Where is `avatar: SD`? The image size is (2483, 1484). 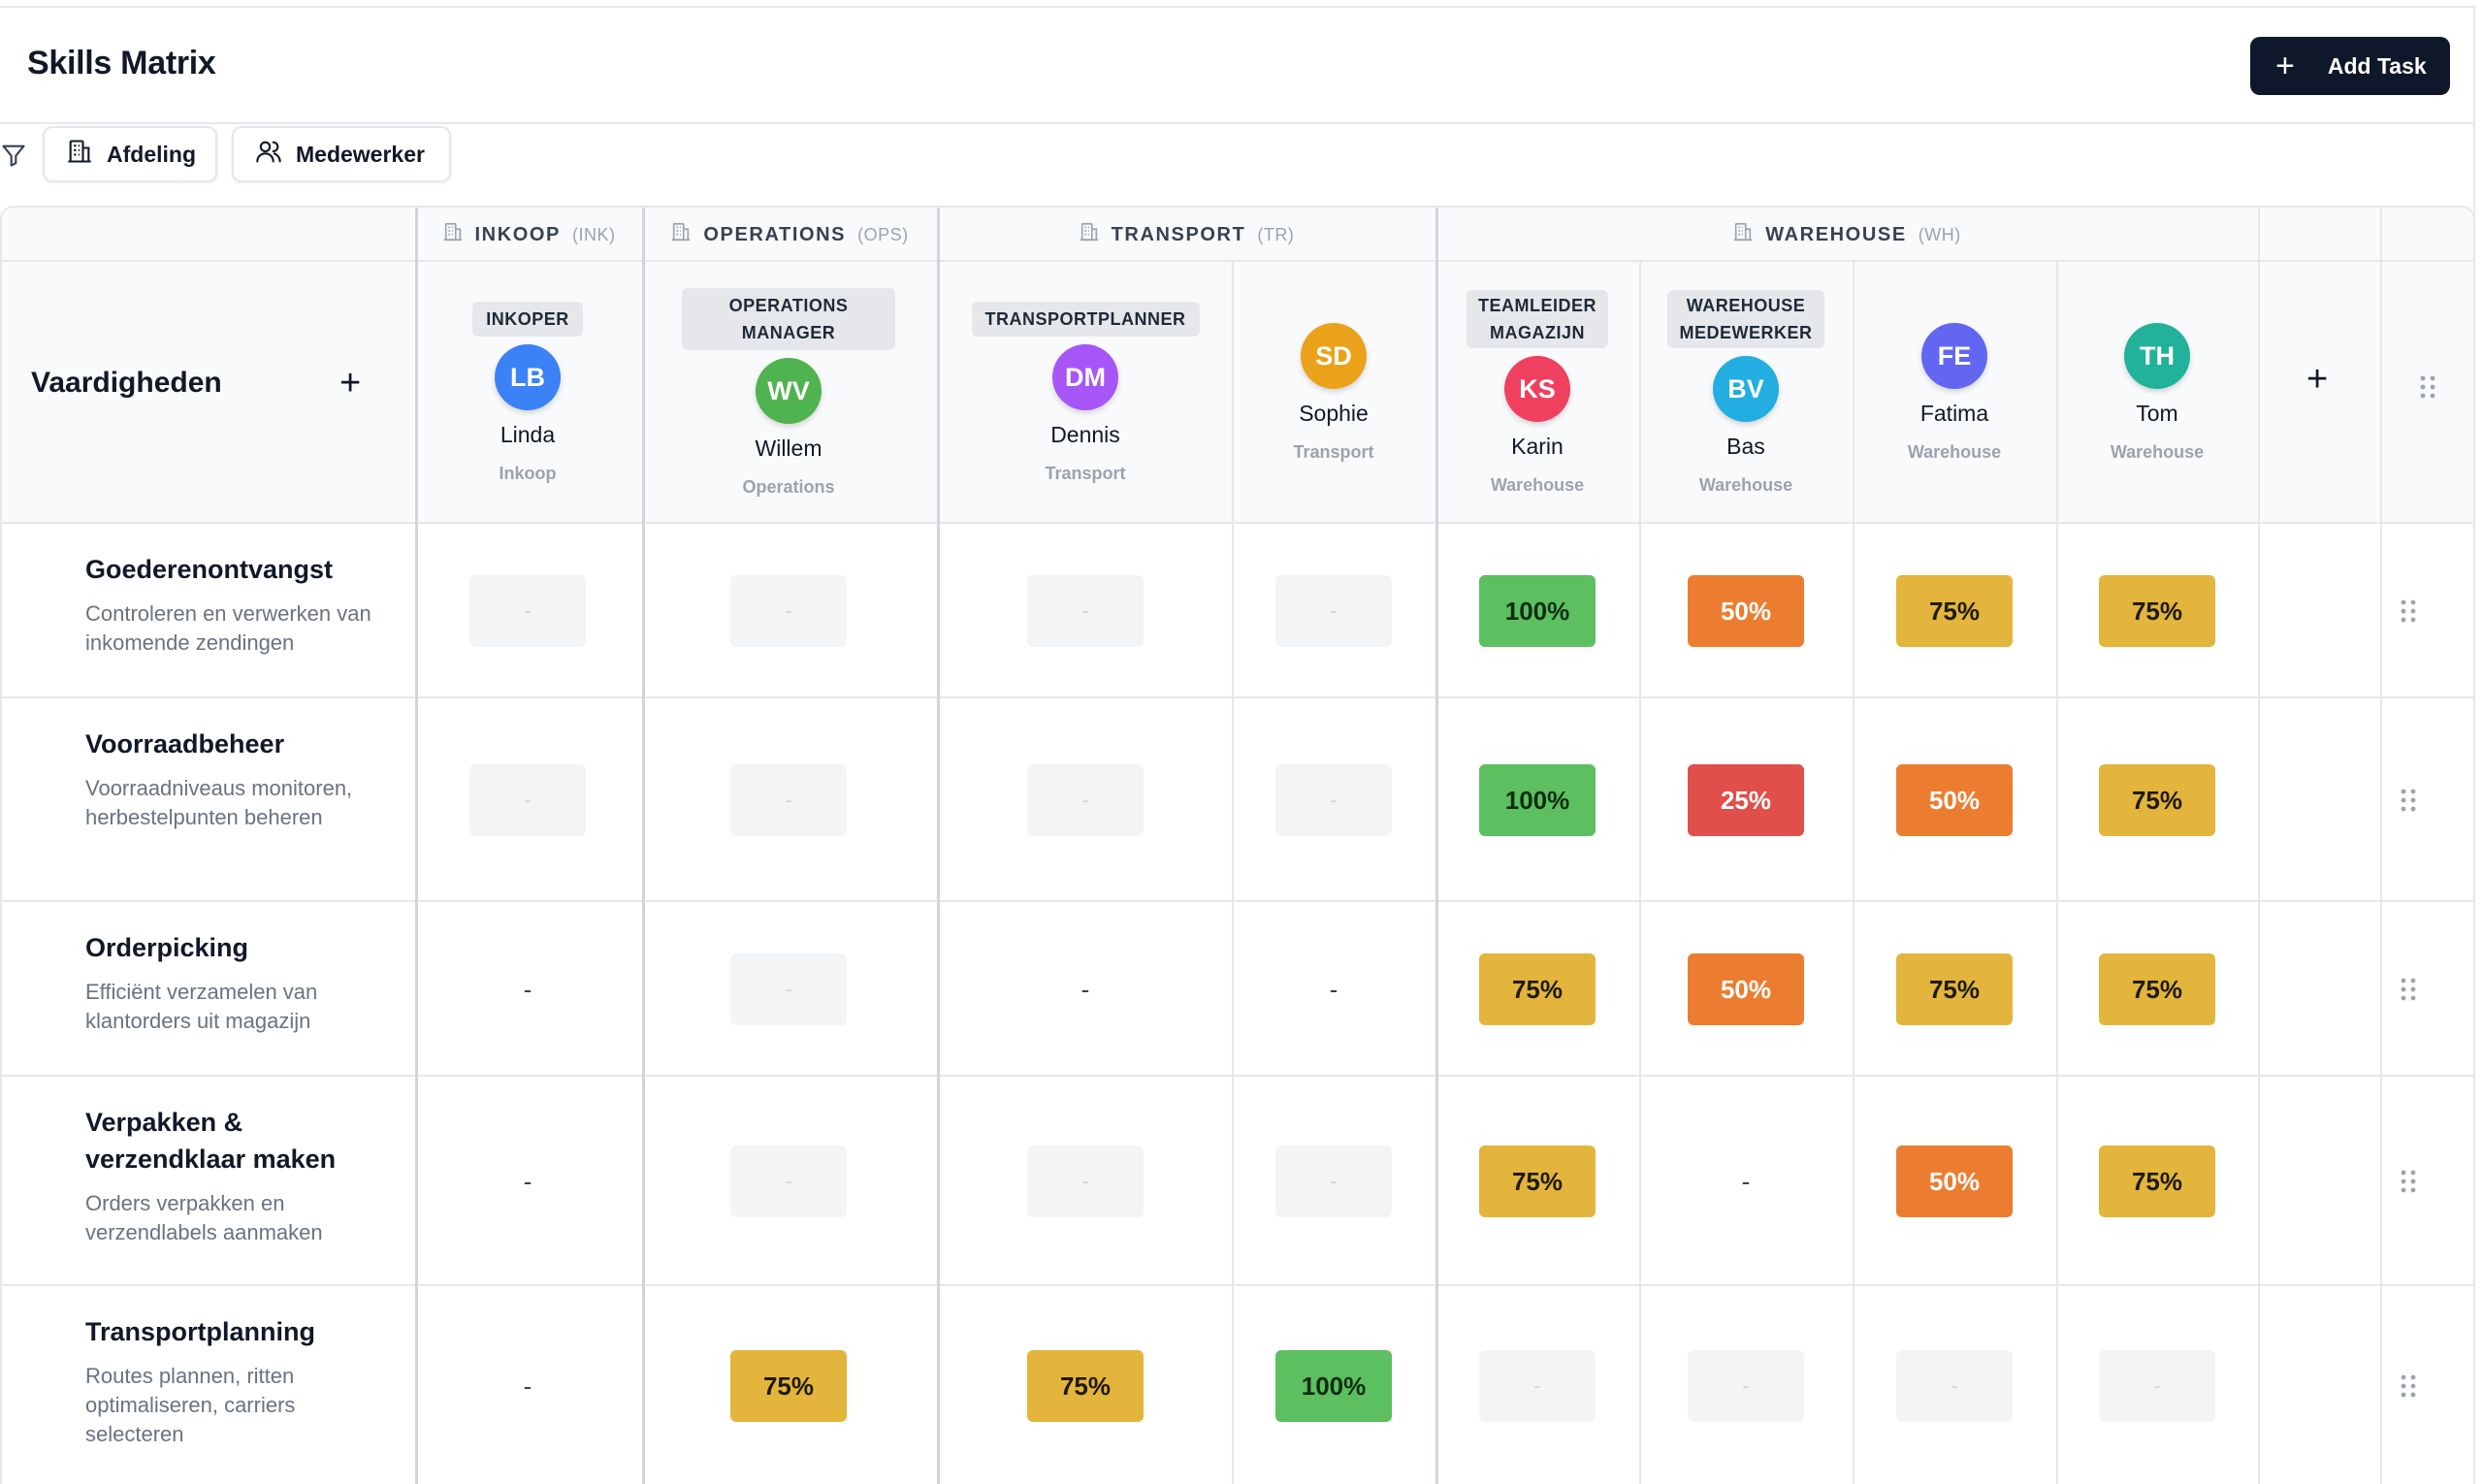 avatar: SD is located at coordinates (1334, 356).